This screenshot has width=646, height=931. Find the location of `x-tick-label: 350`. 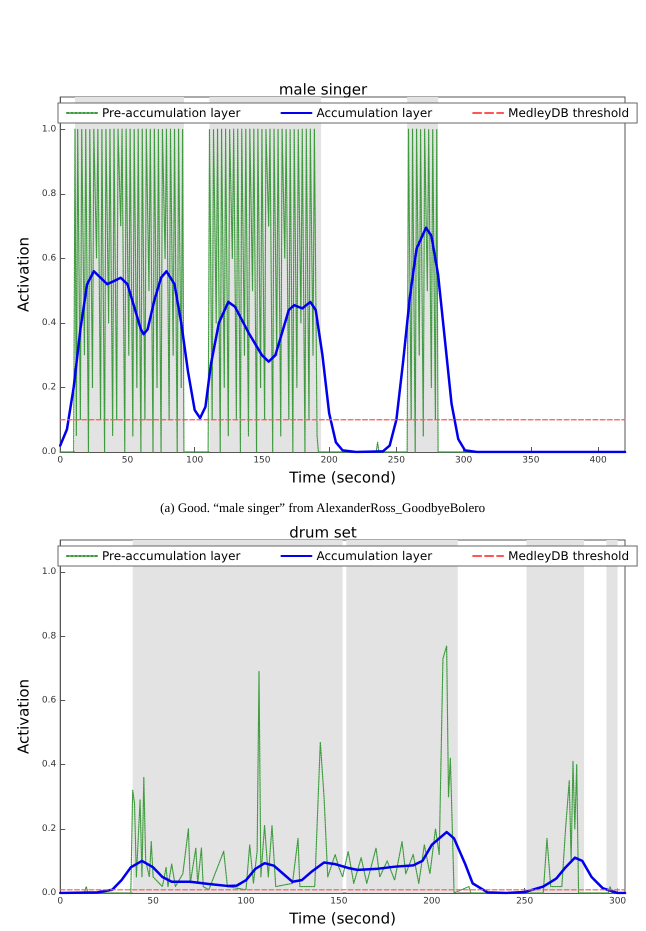

x-tick-label: 350 is located at coordinates (531, 461).